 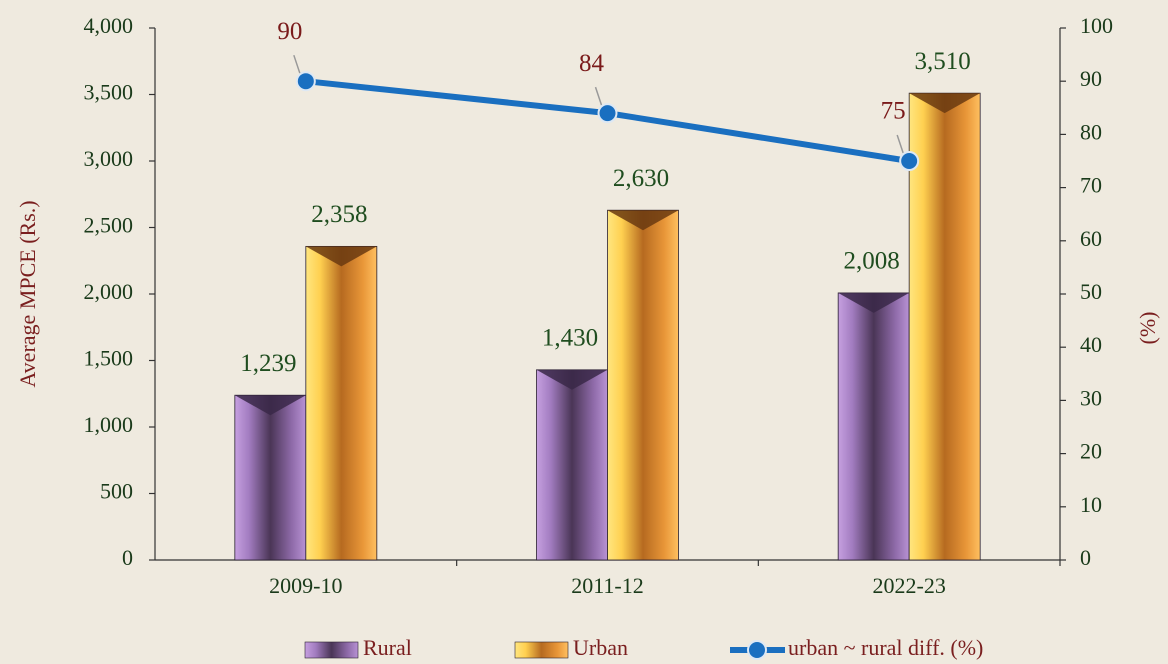 What do you see at coordinates (27, 293) in the screenshot?
I see `y-axis-label: Average MPCE (Rs.)` at bounding box center [27, 293].